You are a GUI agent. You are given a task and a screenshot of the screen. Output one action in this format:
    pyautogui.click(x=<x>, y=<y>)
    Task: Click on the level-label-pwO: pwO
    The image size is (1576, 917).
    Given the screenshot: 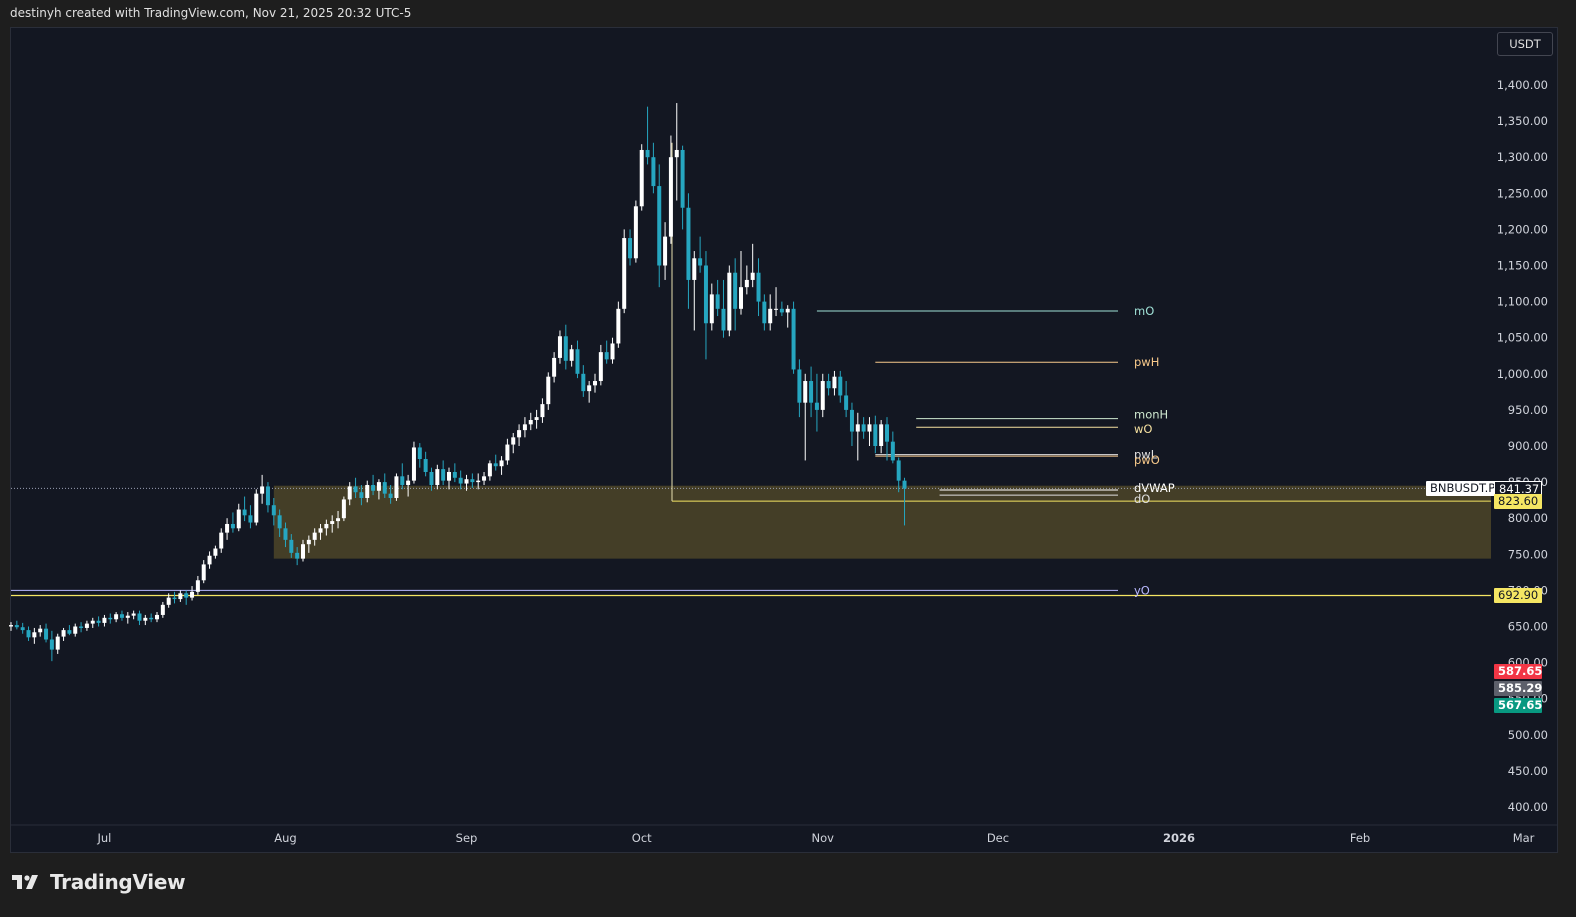 What is the action you would take?
    pyautogui.click(x=1147, y=460)
    